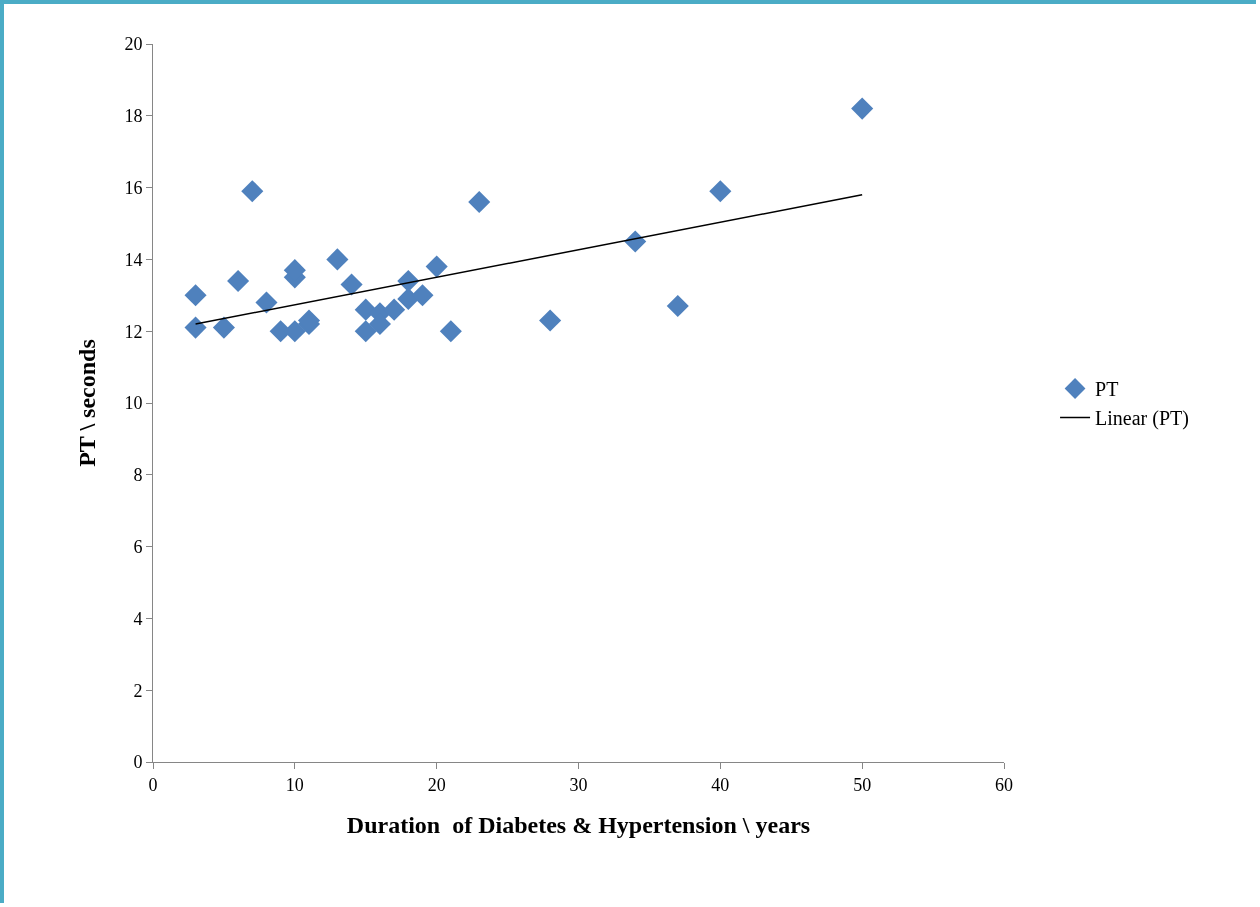  Describe the element at coordinates (578, 824) in the screenshot. I see `x-axis-title: Duration of Diabetes & Hypertension \ years` at that location.